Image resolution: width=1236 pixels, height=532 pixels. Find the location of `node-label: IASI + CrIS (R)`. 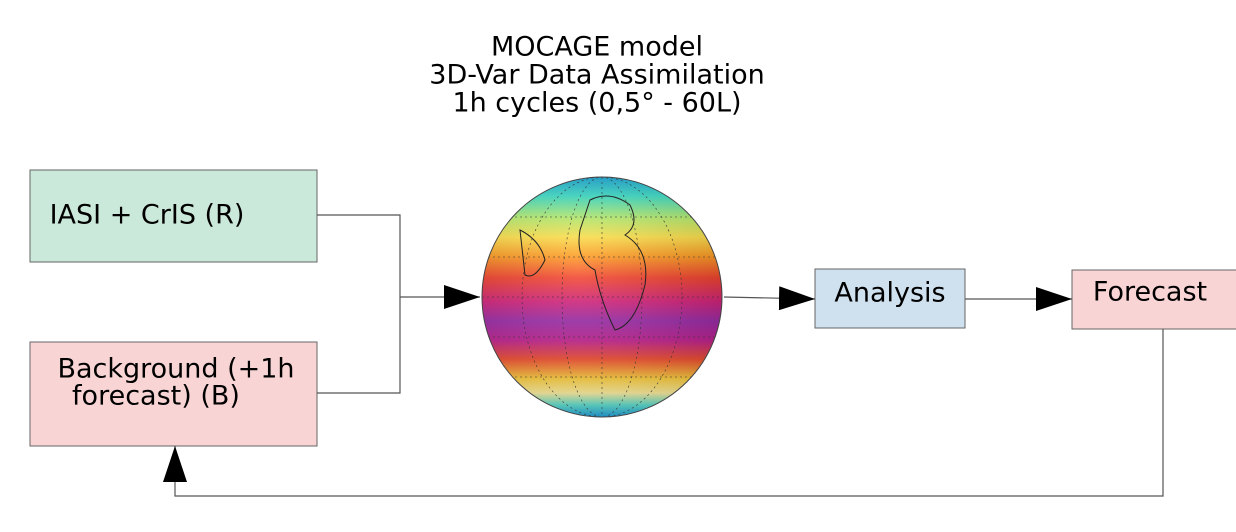

node-label: IASI + CrIS (R) is located at coordinates (147, 215).